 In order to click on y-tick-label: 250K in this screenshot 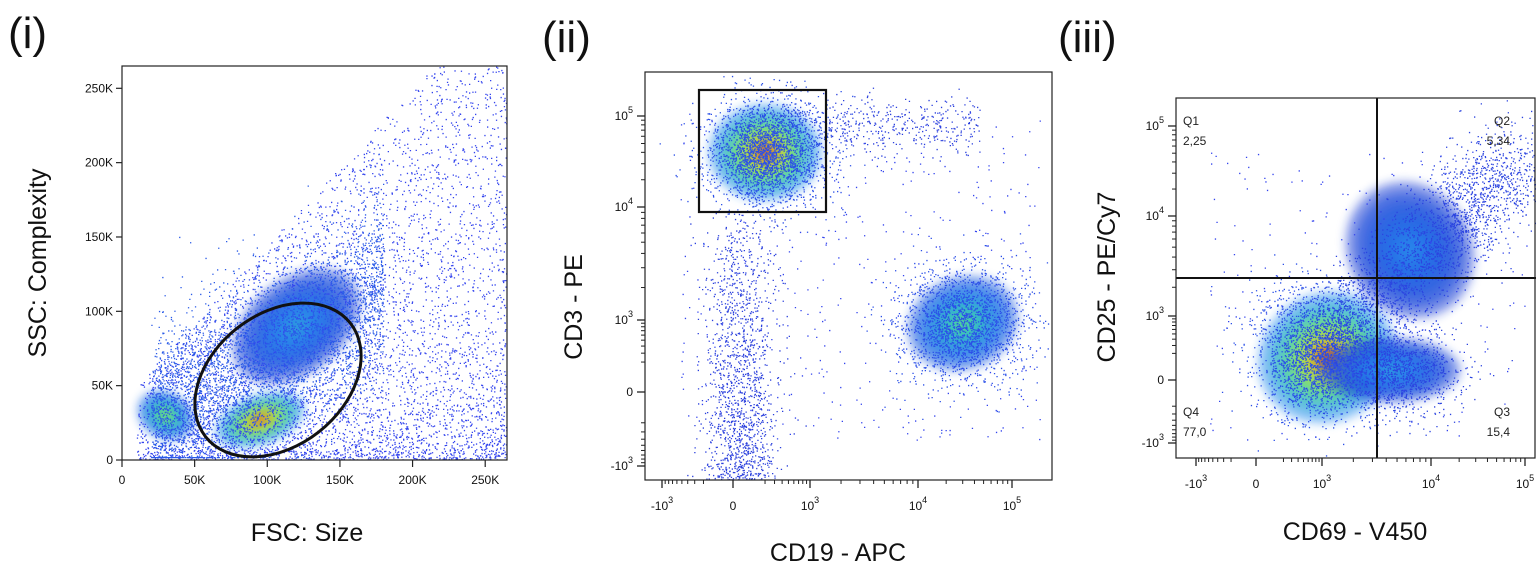, I will do `click(99, 88)`.